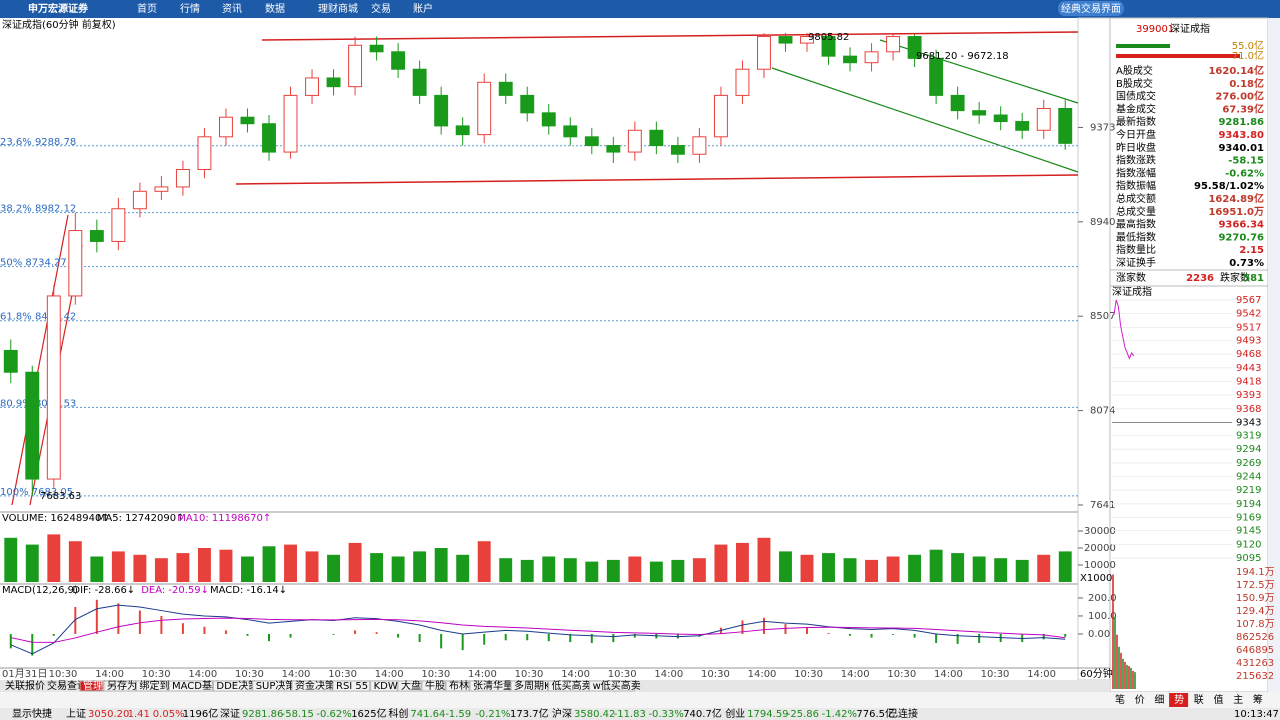 The height and width of the screenshot is (720, 1280). I want to click on mini-vol-label: 194.1万, so click(1255, 572).